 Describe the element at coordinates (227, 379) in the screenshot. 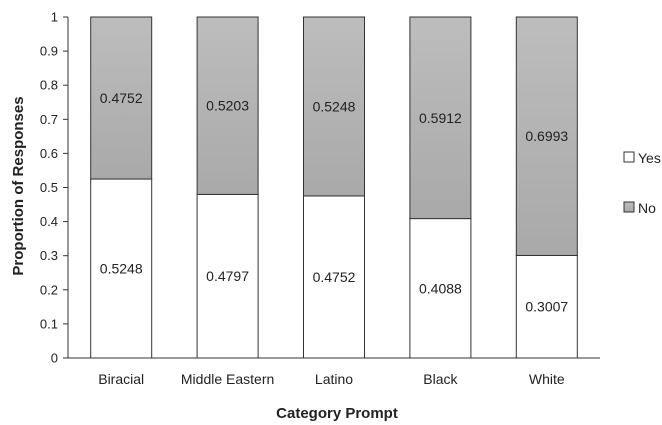

I see `x-category-label: Middle Eastern` at that location.